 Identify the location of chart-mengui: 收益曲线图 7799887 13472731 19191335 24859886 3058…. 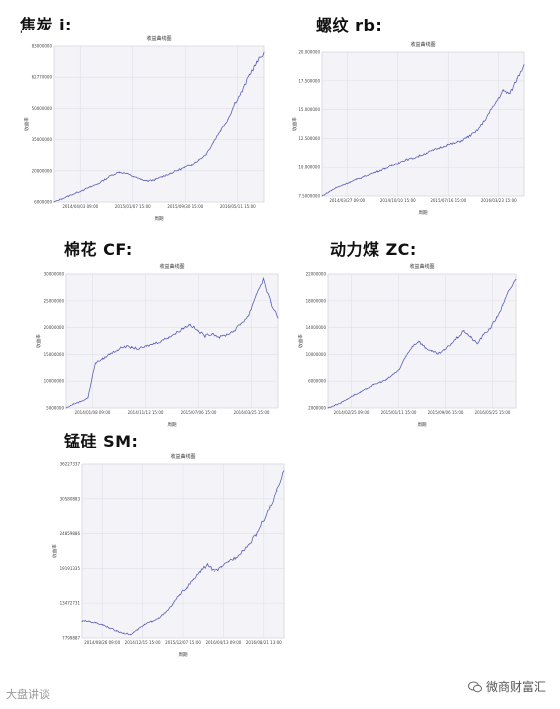
(170, 556).